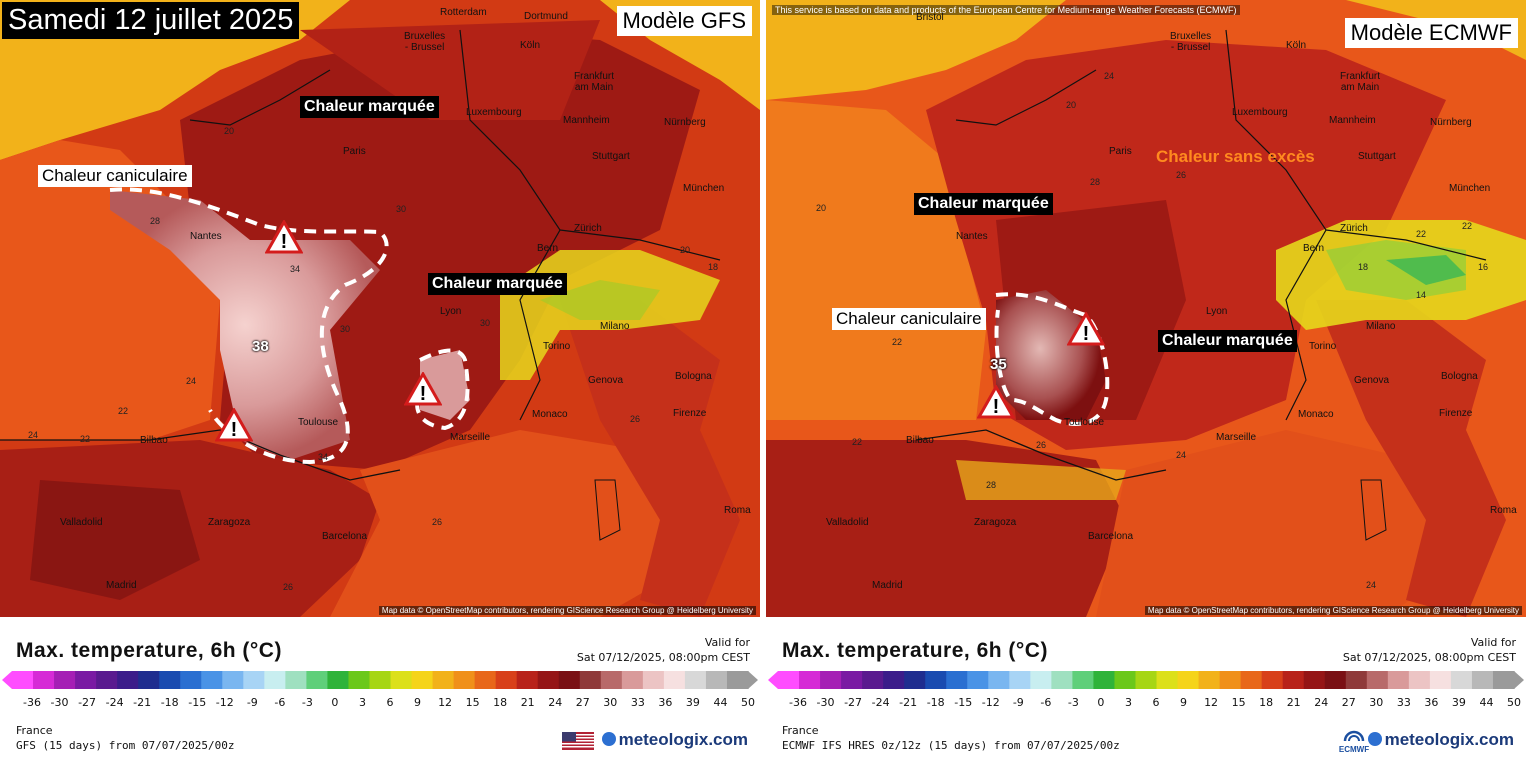 The width and height of the screenshot is (1530, 760). I want to click on model-run-label: GFS (15 days) from 07/07/2025/00z, so click(125, 745).